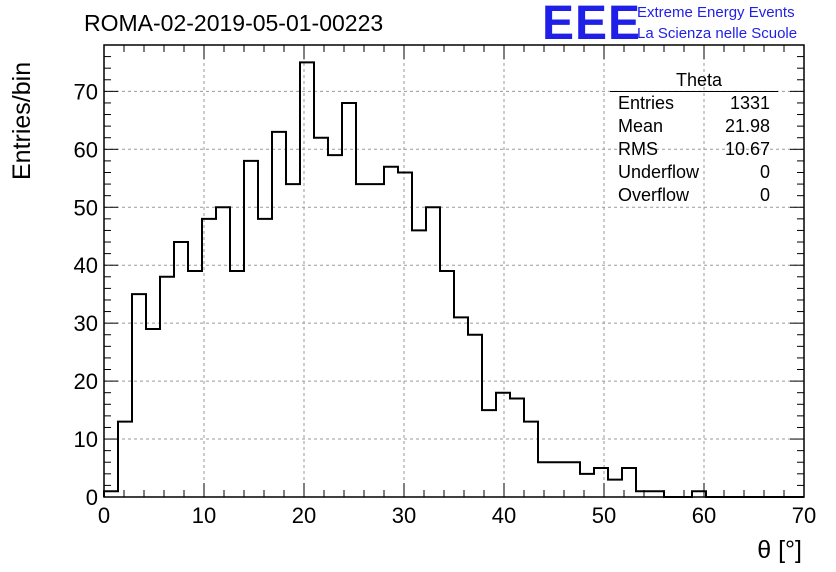 The image size is (836, 572). What do you see at coordinates (716, 12) in the screenshot?
I see `logo-line-1: Extreme Energy Events` at bounding box center [716, 12].